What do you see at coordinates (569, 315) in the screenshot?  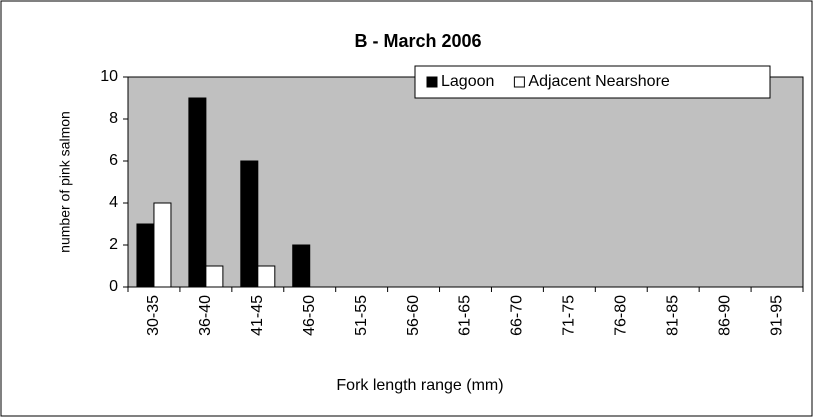 I see `x-tick-label: 71-75` at bounding box center [569, 315].